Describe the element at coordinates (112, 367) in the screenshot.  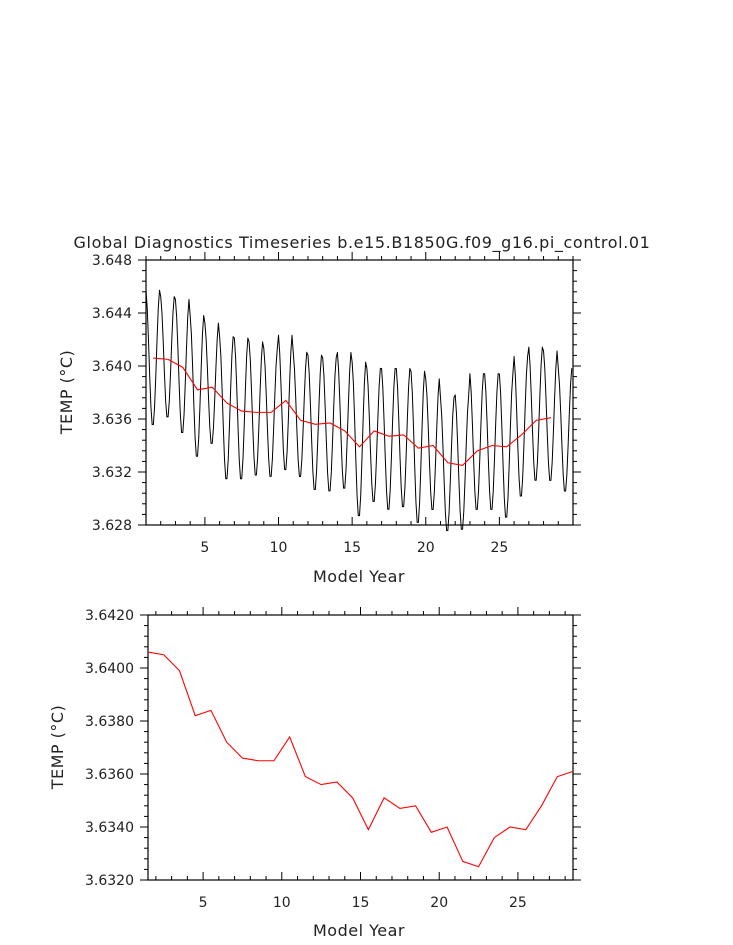
I see `y-tick-label: 3.640` at that location.